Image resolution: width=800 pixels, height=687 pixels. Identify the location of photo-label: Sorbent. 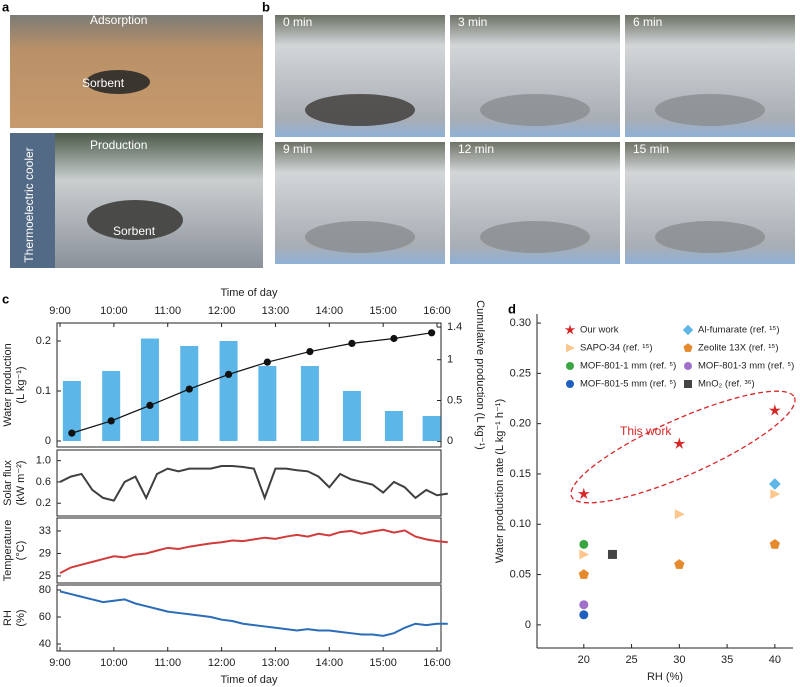
(134, 231).